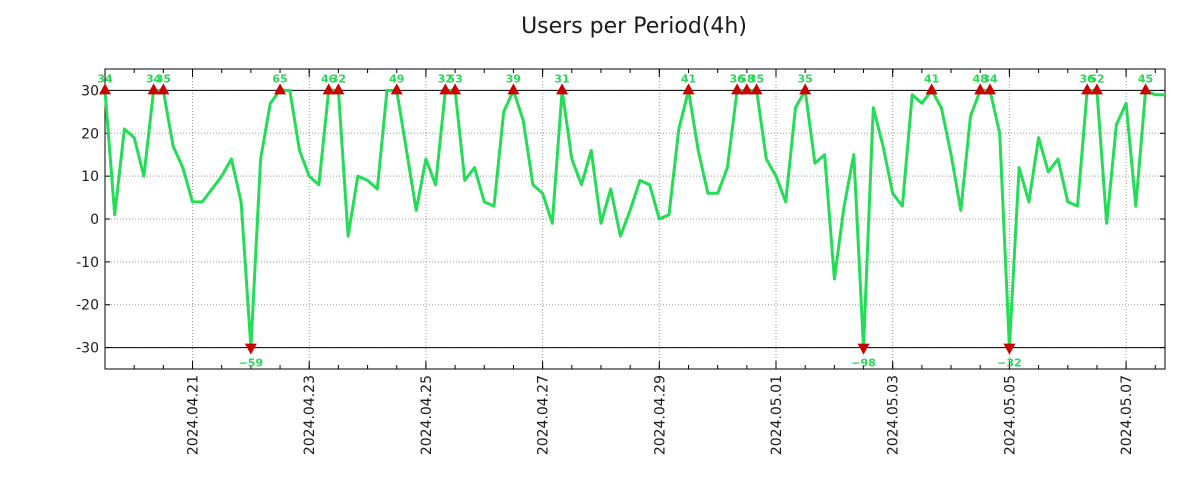  Describe the element at coordinates (660, 415) in the screenshot. I see `x-tick-label: 2024.04.29` at that location.